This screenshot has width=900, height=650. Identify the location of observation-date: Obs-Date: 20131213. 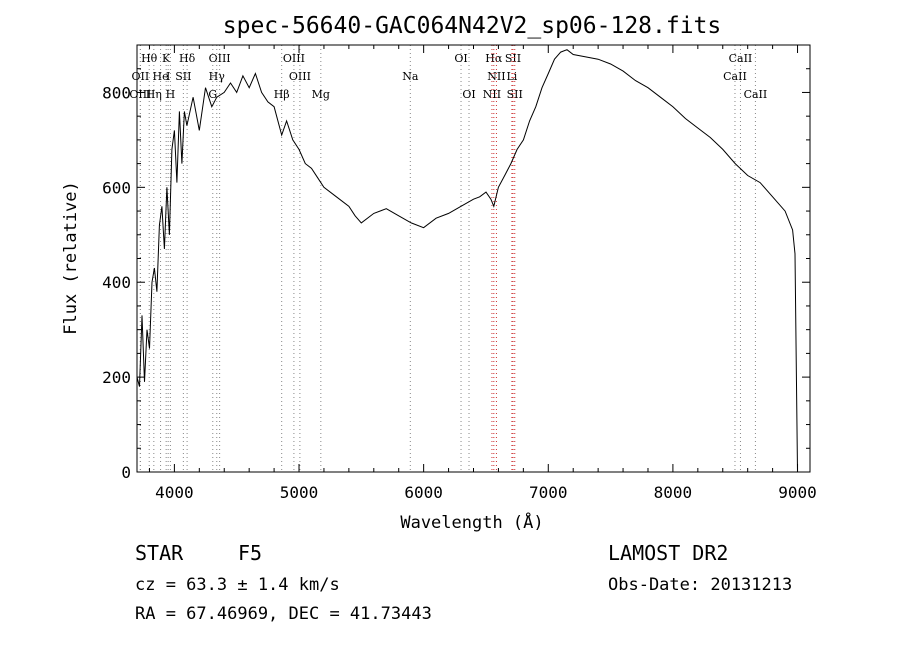
(700, 585).